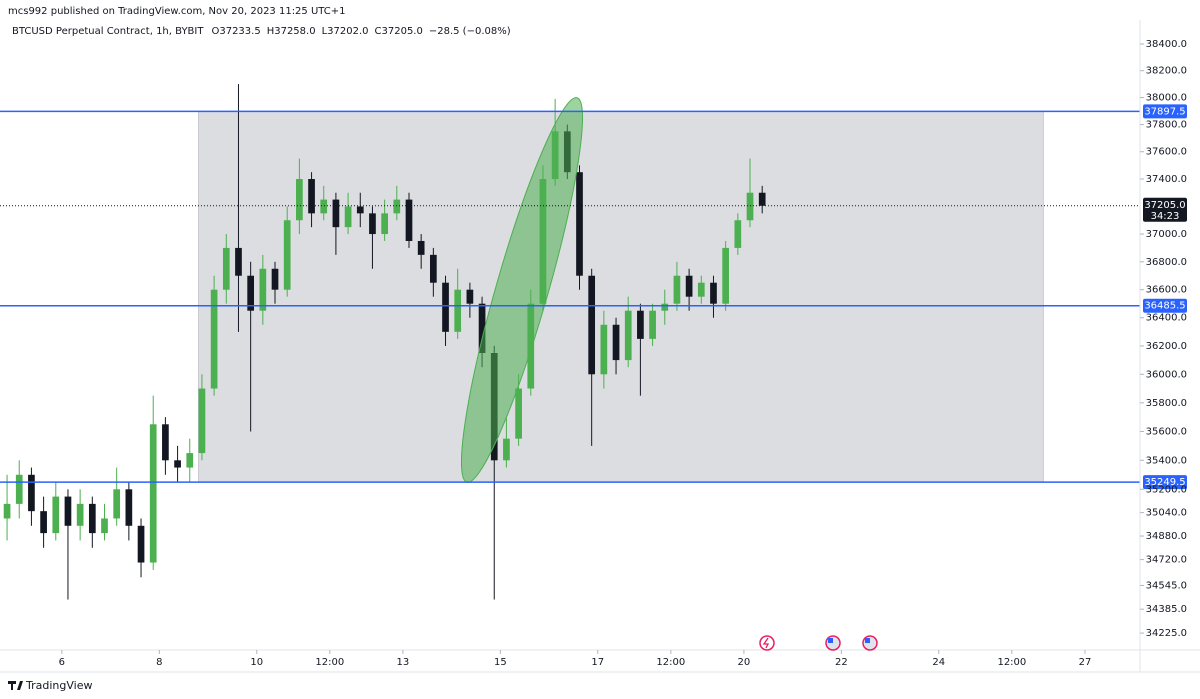 This screenshot has height=699, width=1200. What do you see at coordinates (15, 685) in the screenshot?
I see `brand-logo` at bounding box center [15, 685].